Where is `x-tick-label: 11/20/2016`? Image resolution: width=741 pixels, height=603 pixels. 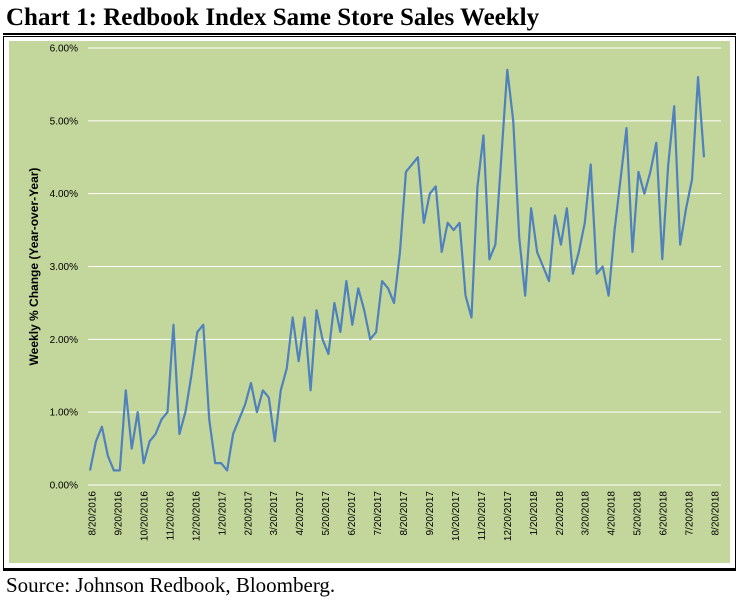 x-tick-label: 11/20/2016 is located at coordinates (170, 516).